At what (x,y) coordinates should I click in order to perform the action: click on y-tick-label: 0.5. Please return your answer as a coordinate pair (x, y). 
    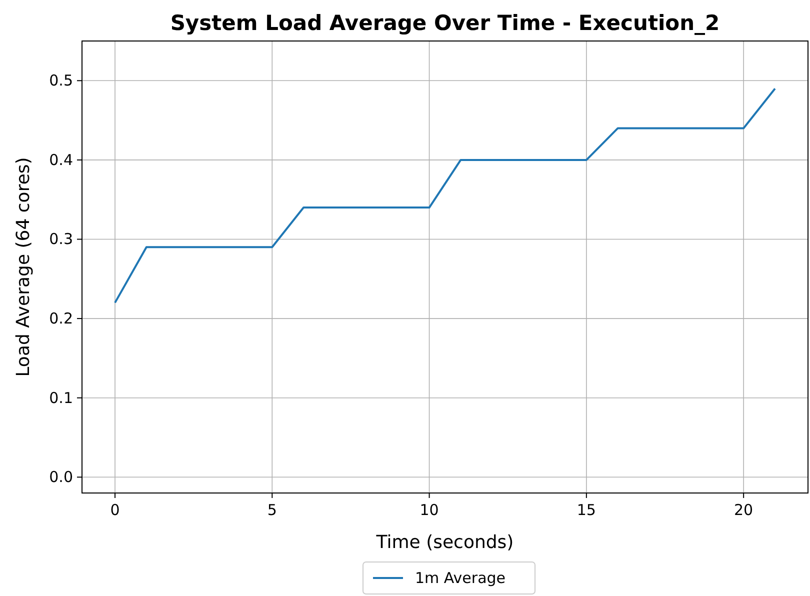
    Looking at the image, I should click on (61, 81).